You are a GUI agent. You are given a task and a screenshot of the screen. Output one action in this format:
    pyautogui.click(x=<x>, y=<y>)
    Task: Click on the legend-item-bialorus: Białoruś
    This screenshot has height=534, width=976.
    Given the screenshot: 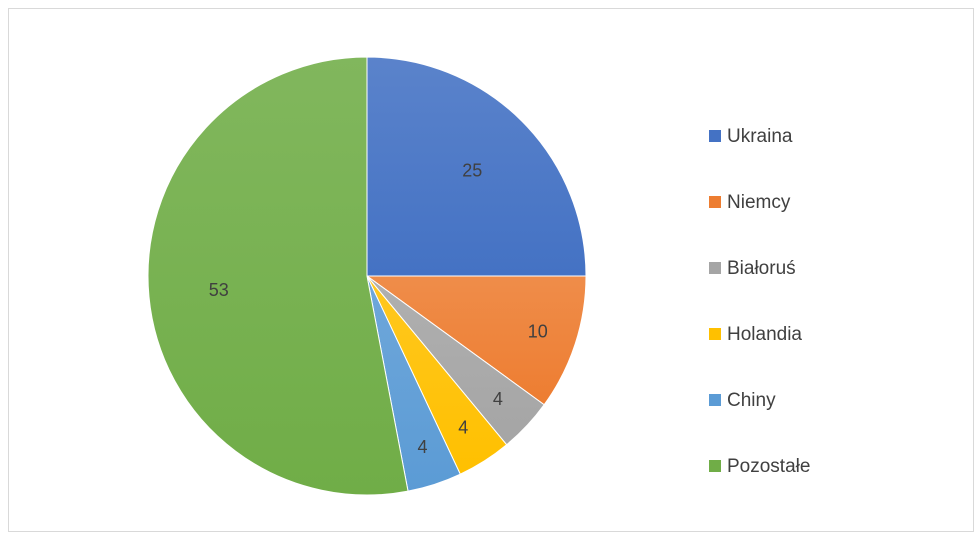 What is the action you would take?
    pyautogui.click(x=809, y=268)
    